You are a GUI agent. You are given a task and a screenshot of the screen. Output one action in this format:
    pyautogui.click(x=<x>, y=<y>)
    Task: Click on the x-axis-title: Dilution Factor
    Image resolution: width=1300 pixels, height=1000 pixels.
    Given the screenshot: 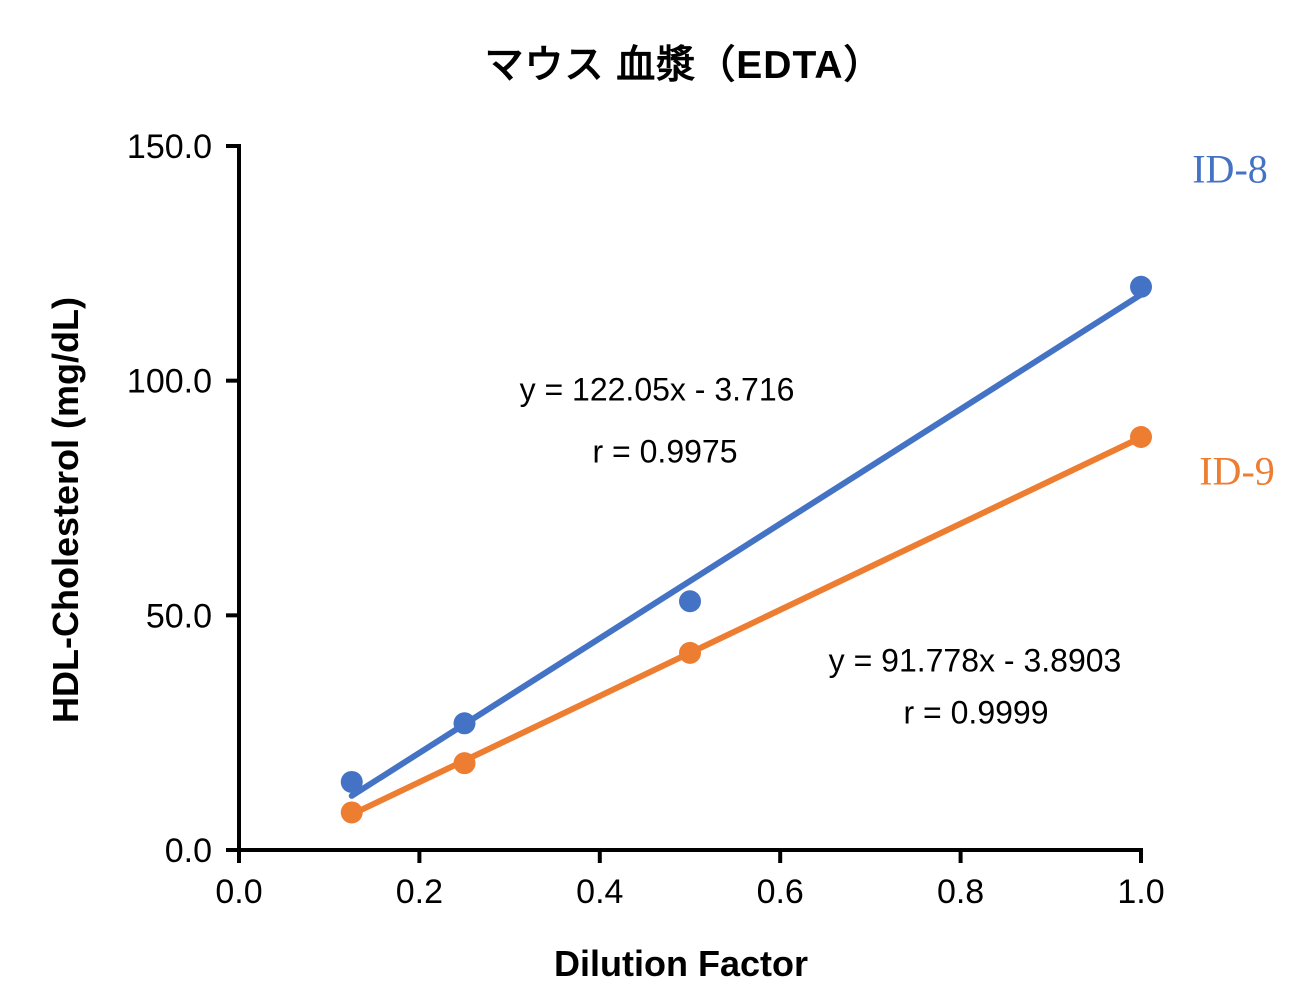 What is the action you would take?
    pyautogui.click(x=681, y=963)
    